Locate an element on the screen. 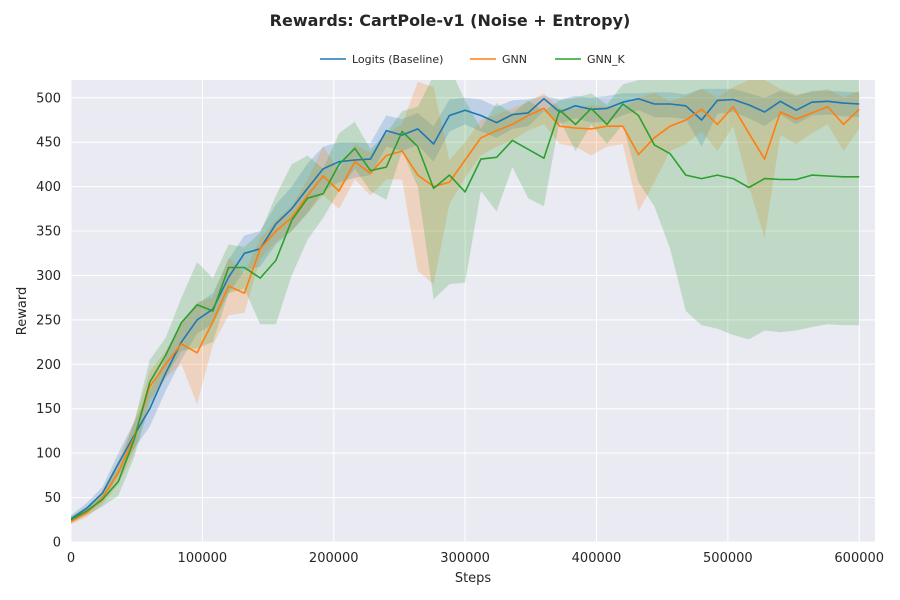 The height and width of the screenshot is (600, 900). x-tick-label-6: 600000 is located at coordinates (859, 558).